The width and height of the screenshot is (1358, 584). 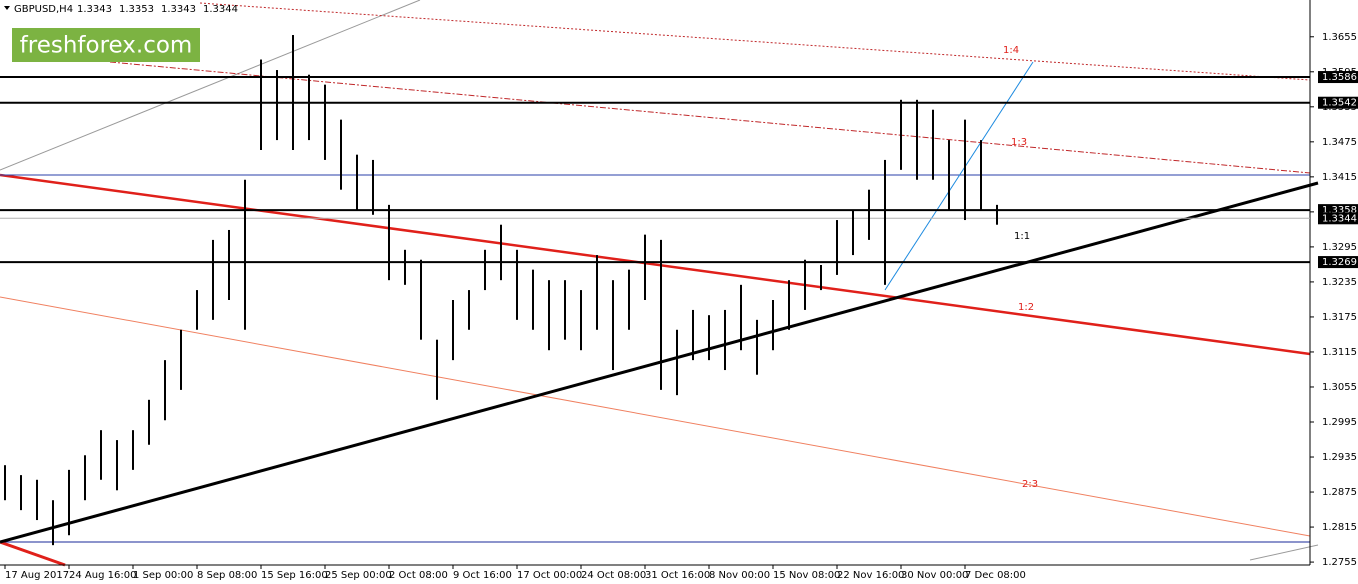 What do you see at coordinates (870, 575) in the screenshot?
I see `x-tick-label: 22 Nov 16:00` at bounding box center [870, 575].